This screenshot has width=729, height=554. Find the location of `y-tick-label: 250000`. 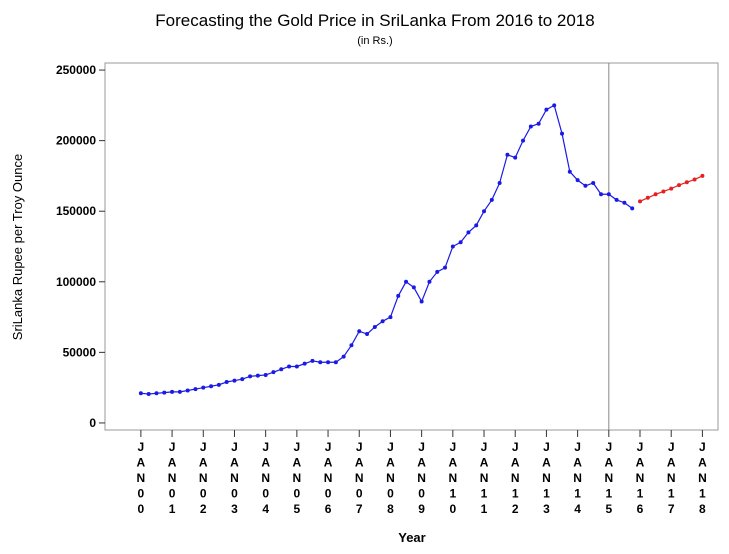

y-tick-label: 250000 is located at coordinates (76, 70).